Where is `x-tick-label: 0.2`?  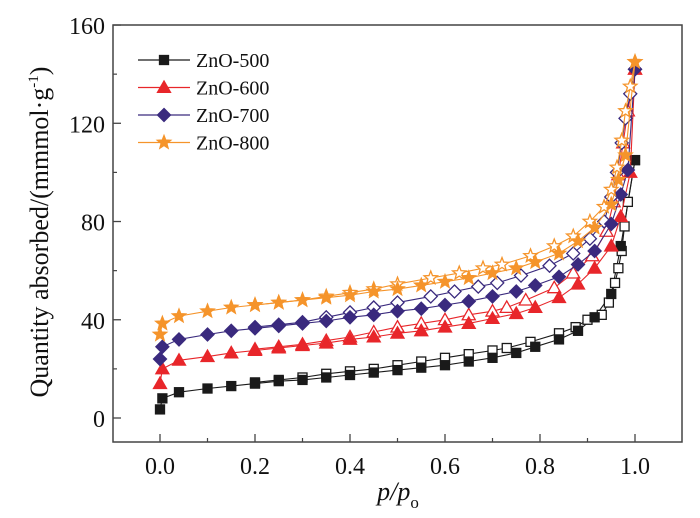 x-tick-label: 0.2 is located at coordinates (255, 467).